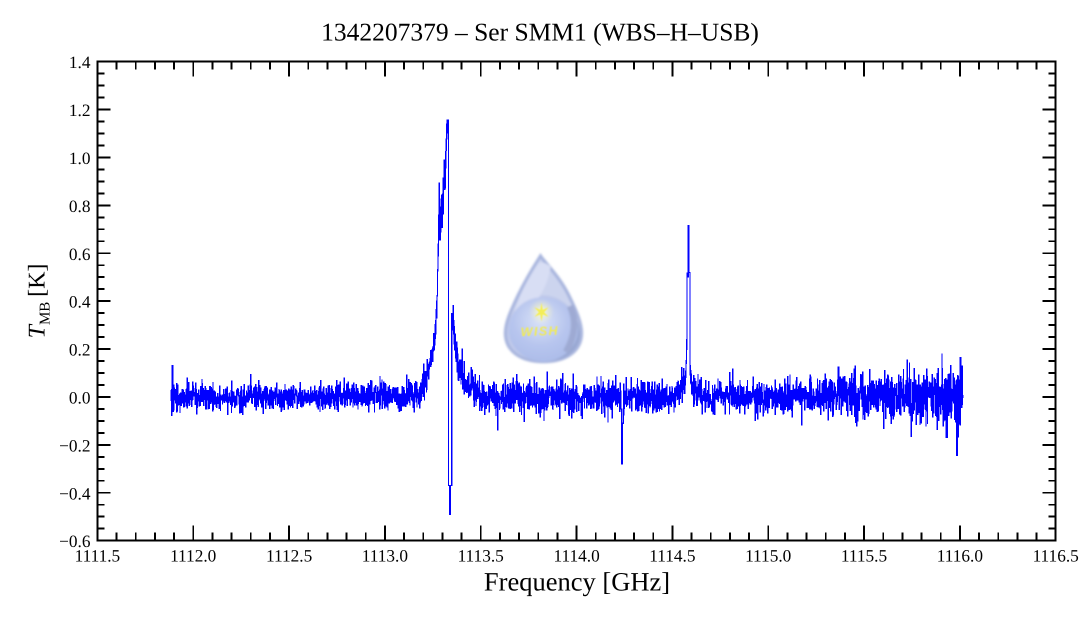 This screenshot has width=1080, height=618. I want to click on svg-text: 0.2, so click(80, 350).